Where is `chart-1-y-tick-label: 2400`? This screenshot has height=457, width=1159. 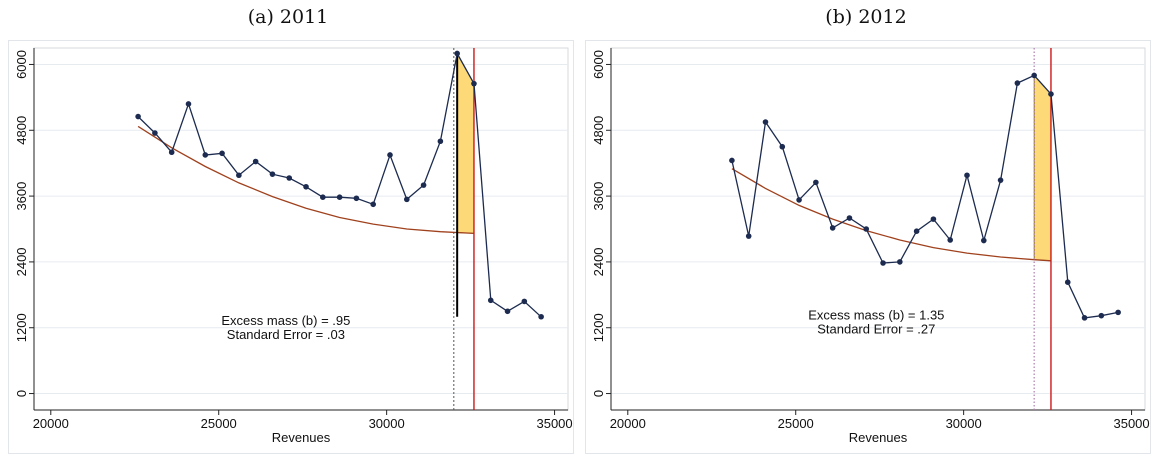
chart-1-y-tick-label: 2400 is located at coordinates (598, 261).